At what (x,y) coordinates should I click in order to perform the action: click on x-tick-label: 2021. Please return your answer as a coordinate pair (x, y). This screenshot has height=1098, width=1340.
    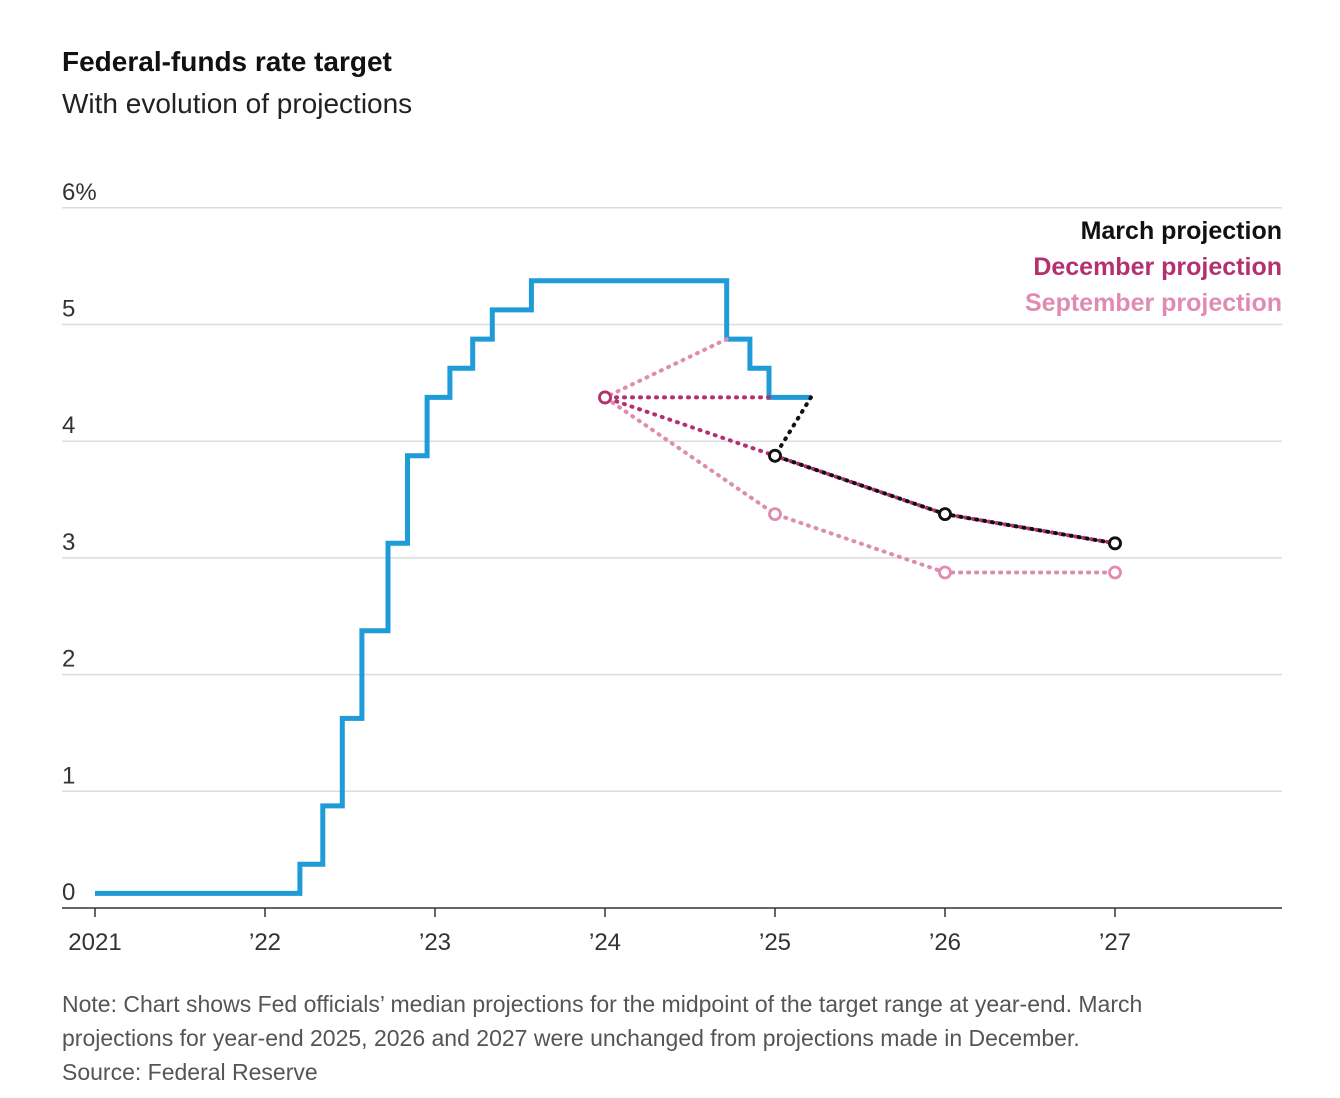
    Looking at the image, I should click on (94, 942).